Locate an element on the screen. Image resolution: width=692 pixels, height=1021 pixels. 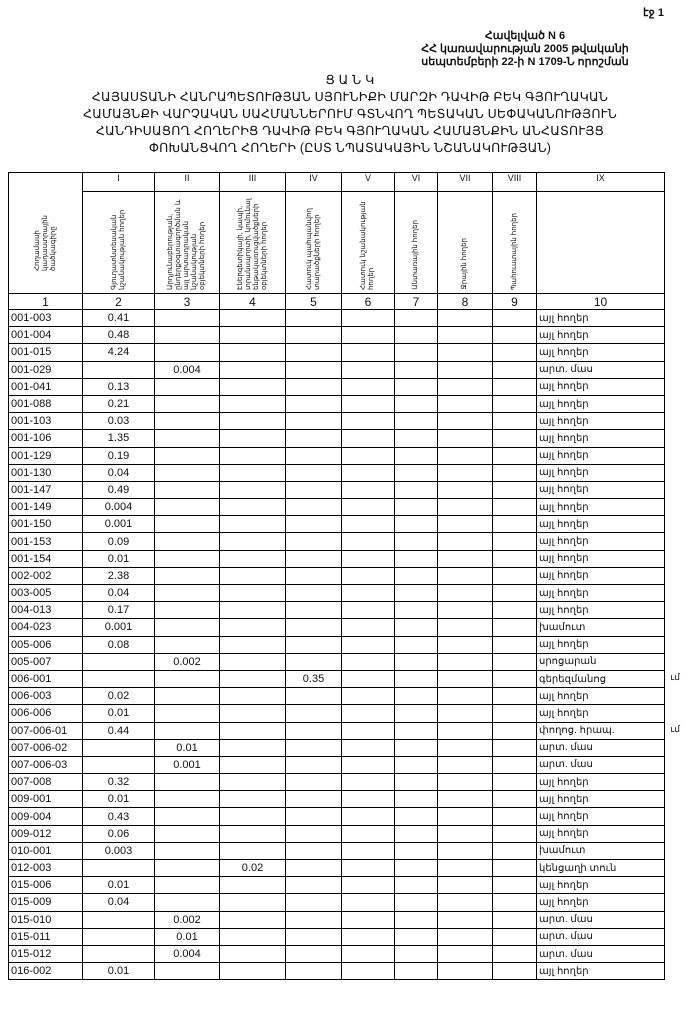
cadastral-code: 001-041 is located at coordinates (45, 386).